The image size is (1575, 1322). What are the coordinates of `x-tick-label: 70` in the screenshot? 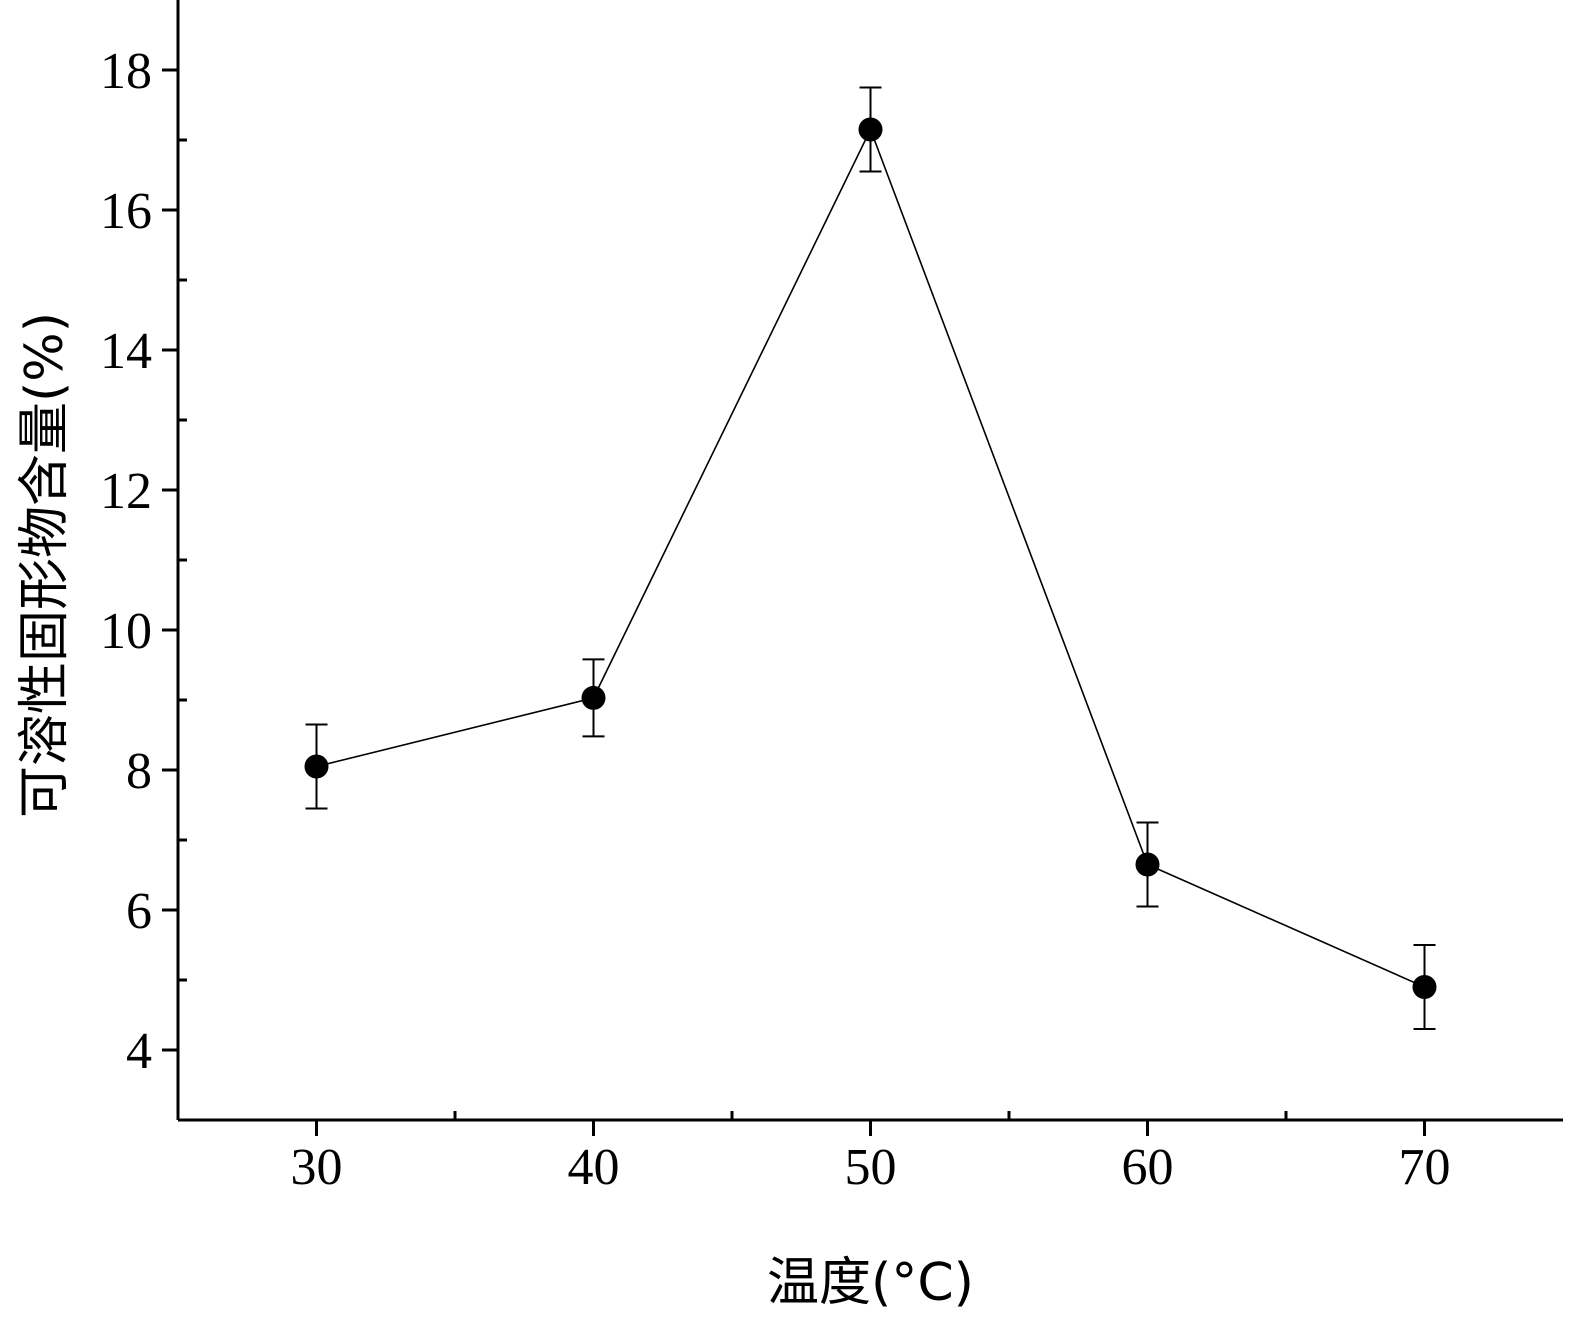 It's located at (1425, 1167).